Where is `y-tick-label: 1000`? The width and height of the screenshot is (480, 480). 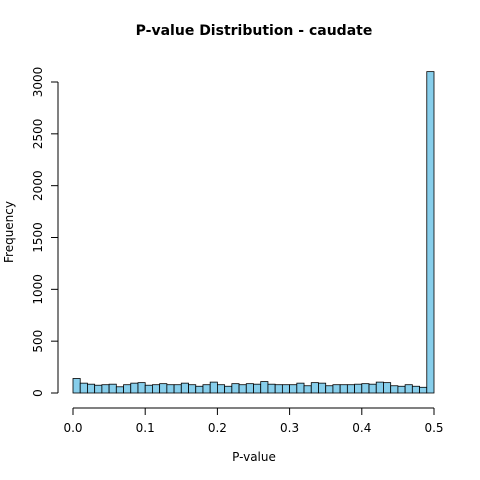 y-tick-label: 1000 is located at coordinates (38, 289).